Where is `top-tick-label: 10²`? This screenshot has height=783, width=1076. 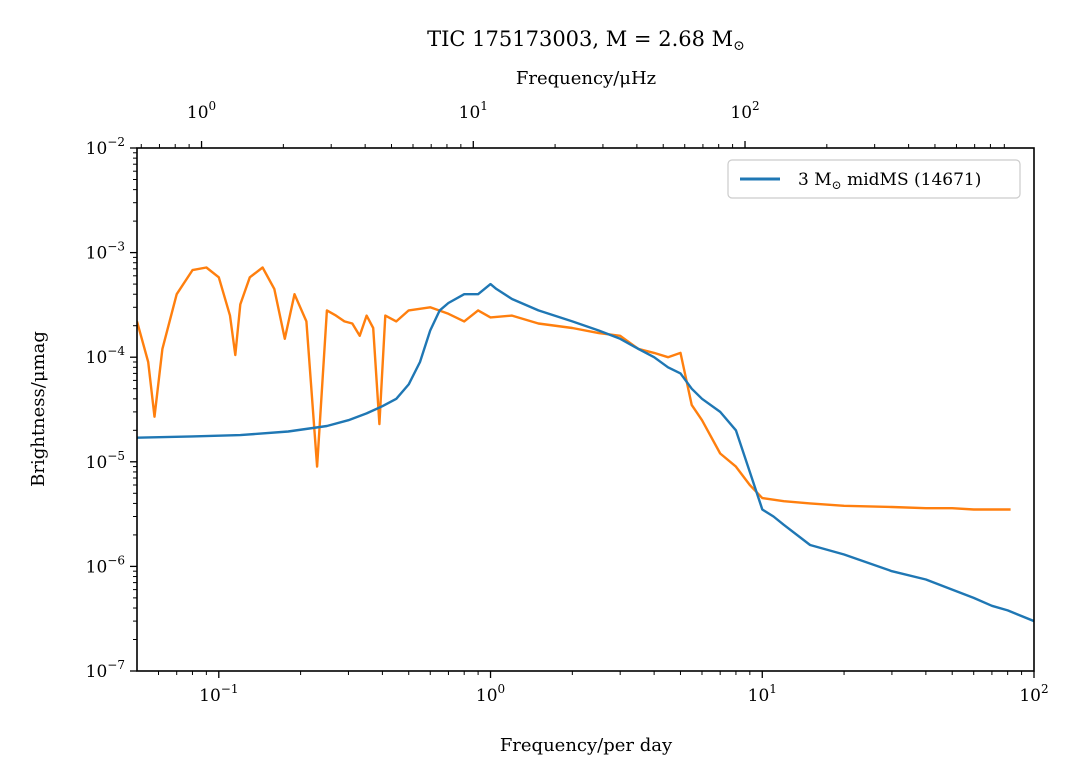
top-tick-label: 10² is located at coordinates (744, 111).